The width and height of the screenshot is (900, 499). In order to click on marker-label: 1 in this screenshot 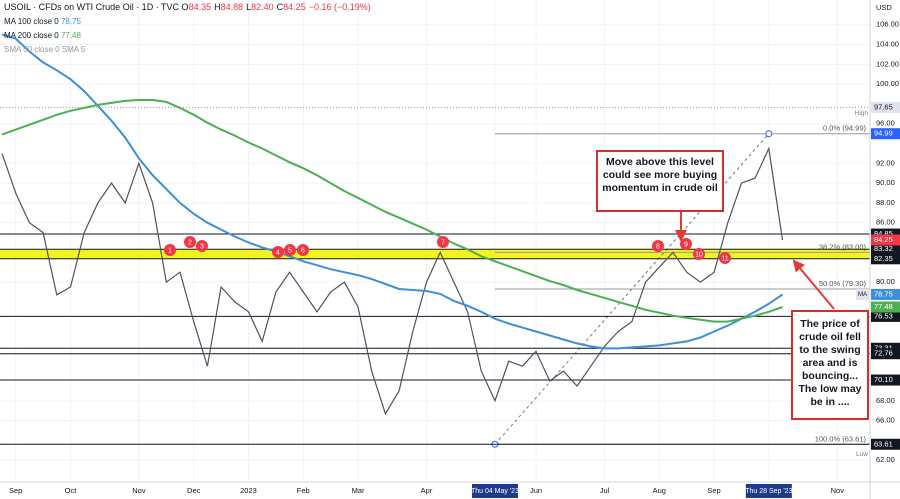, I will do `click(170, 250)`.